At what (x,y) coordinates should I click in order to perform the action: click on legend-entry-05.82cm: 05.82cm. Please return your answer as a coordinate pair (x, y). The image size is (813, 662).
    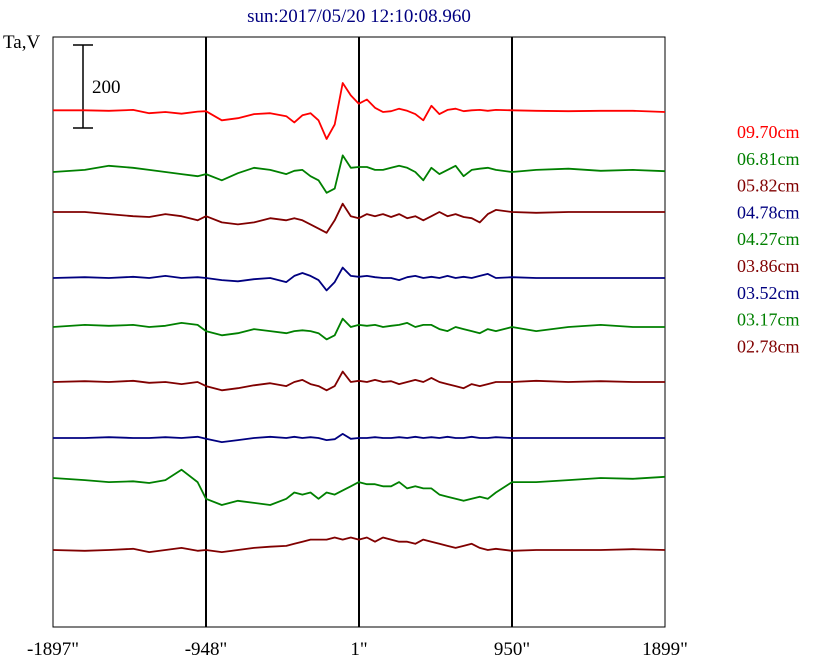
    Looking at the image, I should click on (768, 186).